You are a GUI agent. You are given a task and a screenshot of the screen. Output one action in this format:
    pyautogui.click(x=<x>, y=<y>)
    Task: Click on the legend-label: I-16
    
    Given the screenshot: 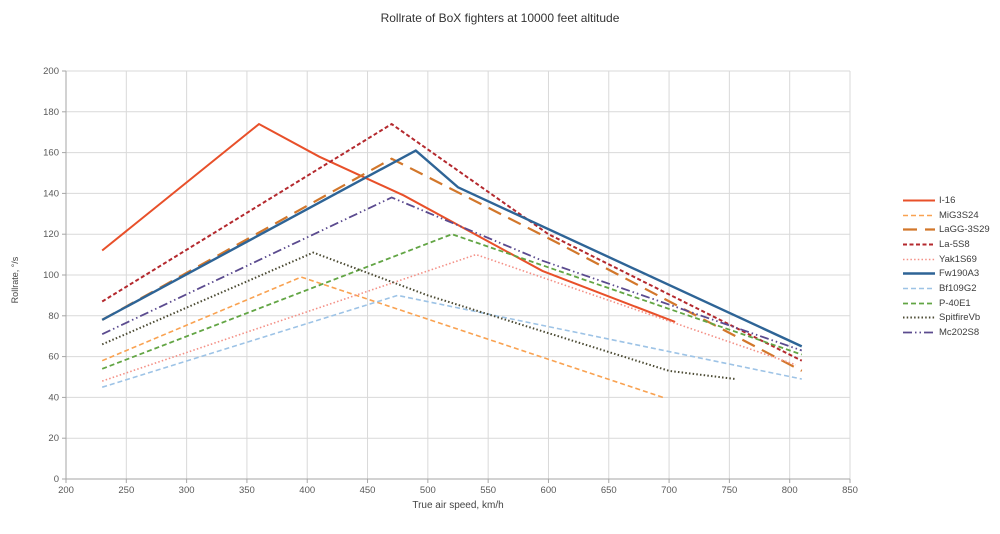 What is the action you would take?
    pyautogui.click(x=947, y=200)
    